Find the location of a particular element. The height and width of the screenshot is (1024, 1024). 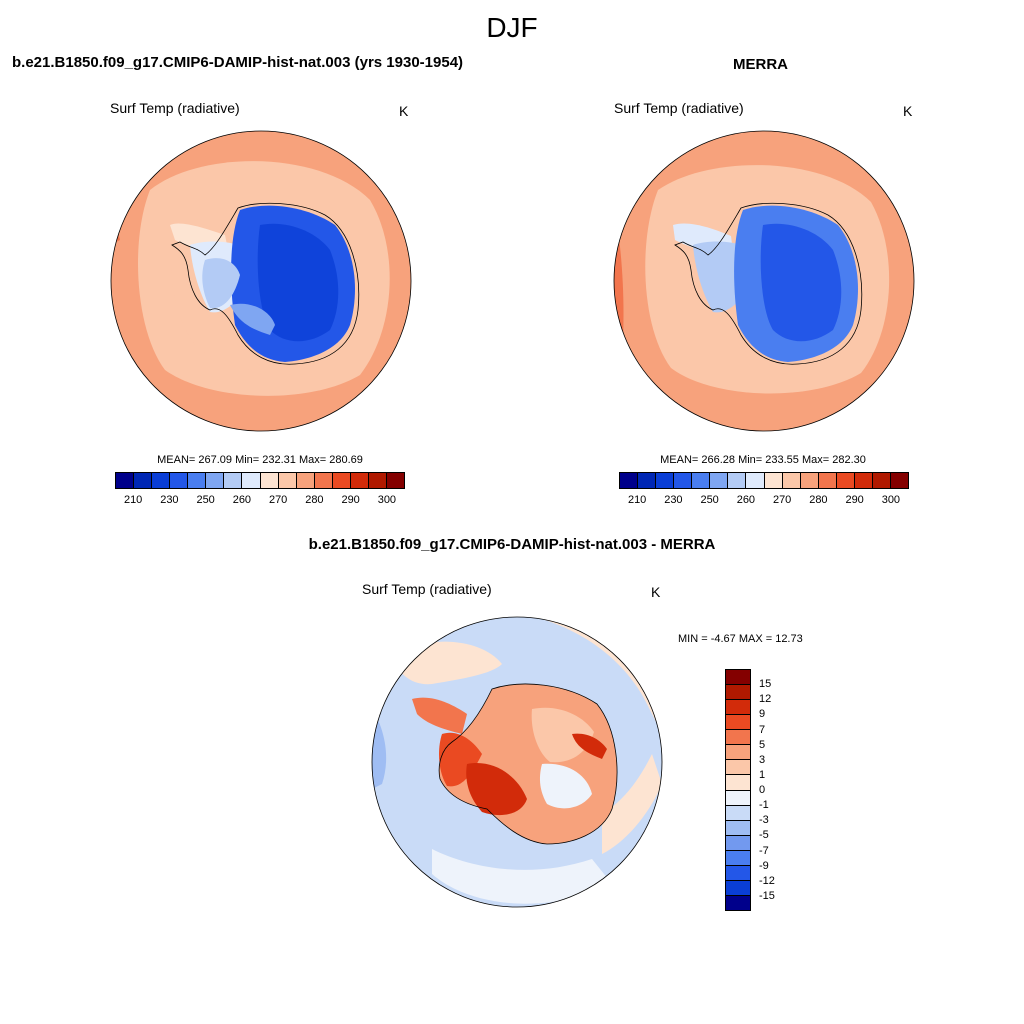

panel-1-units-label: K is located at coordinates (404, 111).